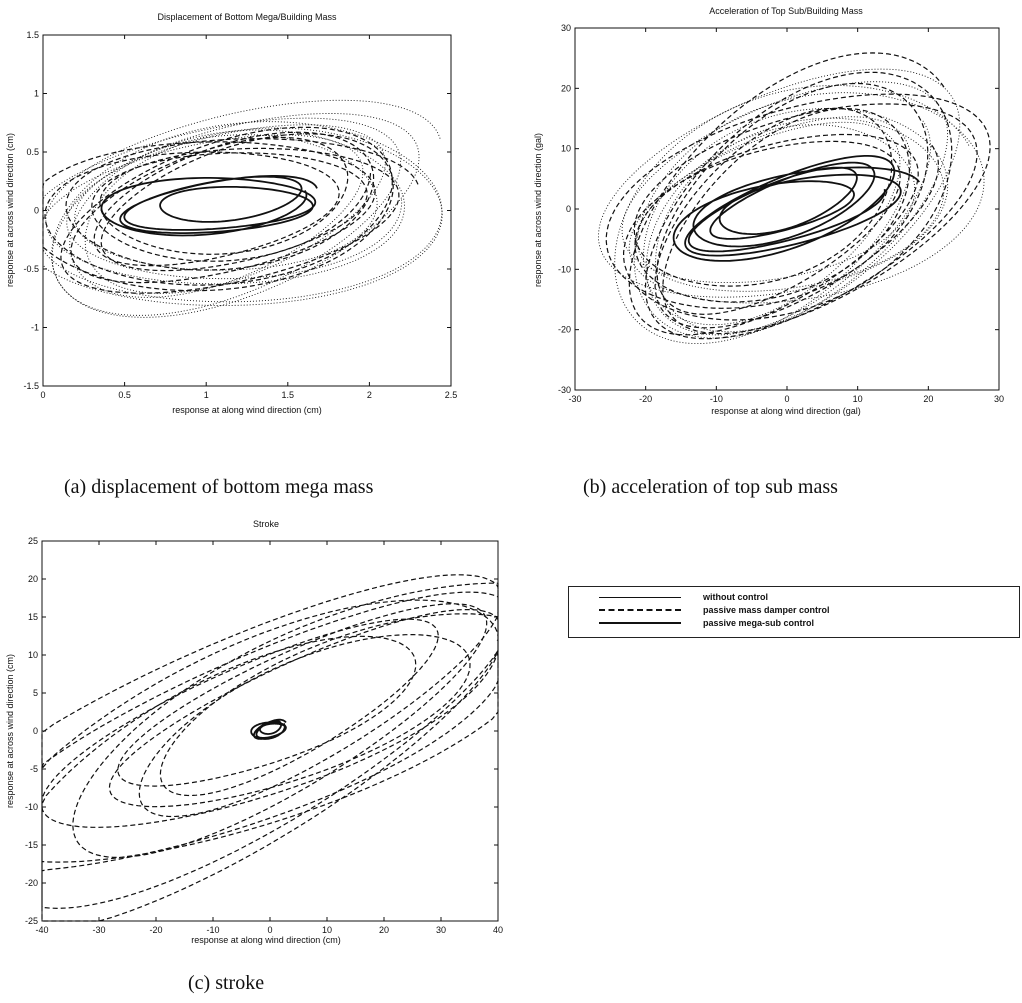 The width and height of the screenshot is (1022, 1003). What do you see at coordinates (566, 28) in the screenshot?
I see `y-tick-label: 30` at bounding box center [566, 28].